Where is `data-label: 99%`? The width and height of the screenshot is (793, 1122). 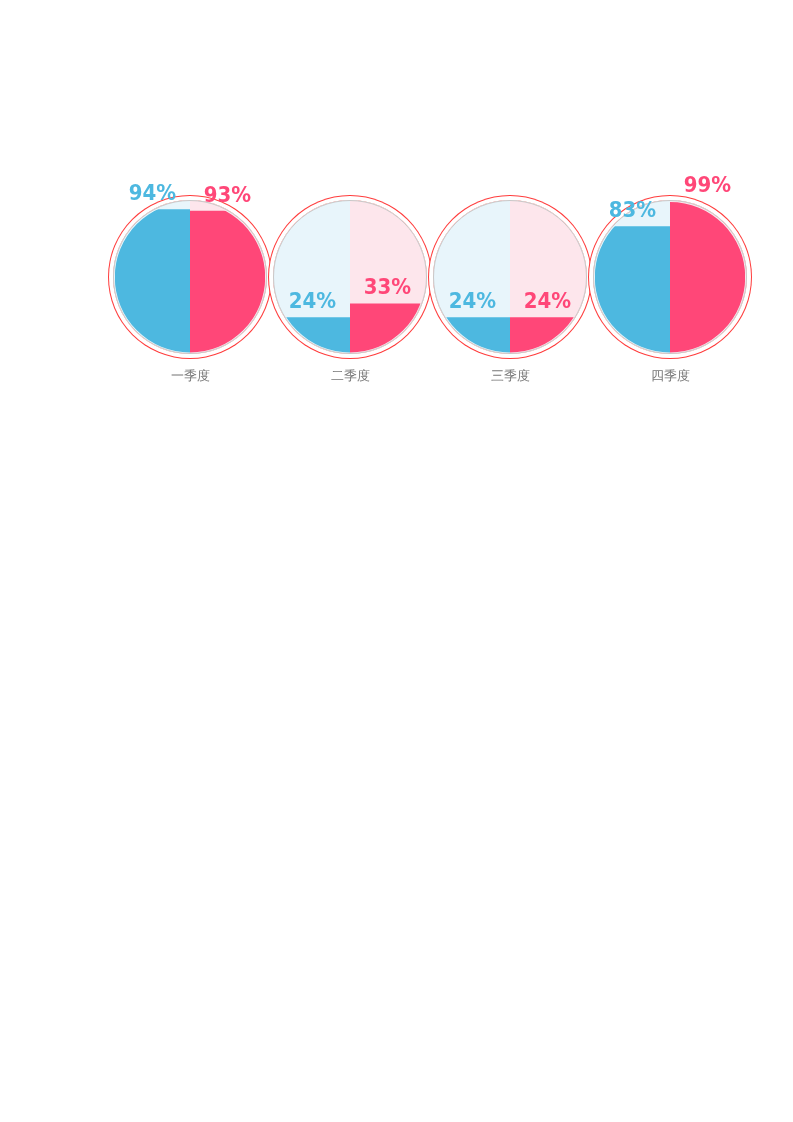
data-label: 99% is located at coordinates (707, 185).